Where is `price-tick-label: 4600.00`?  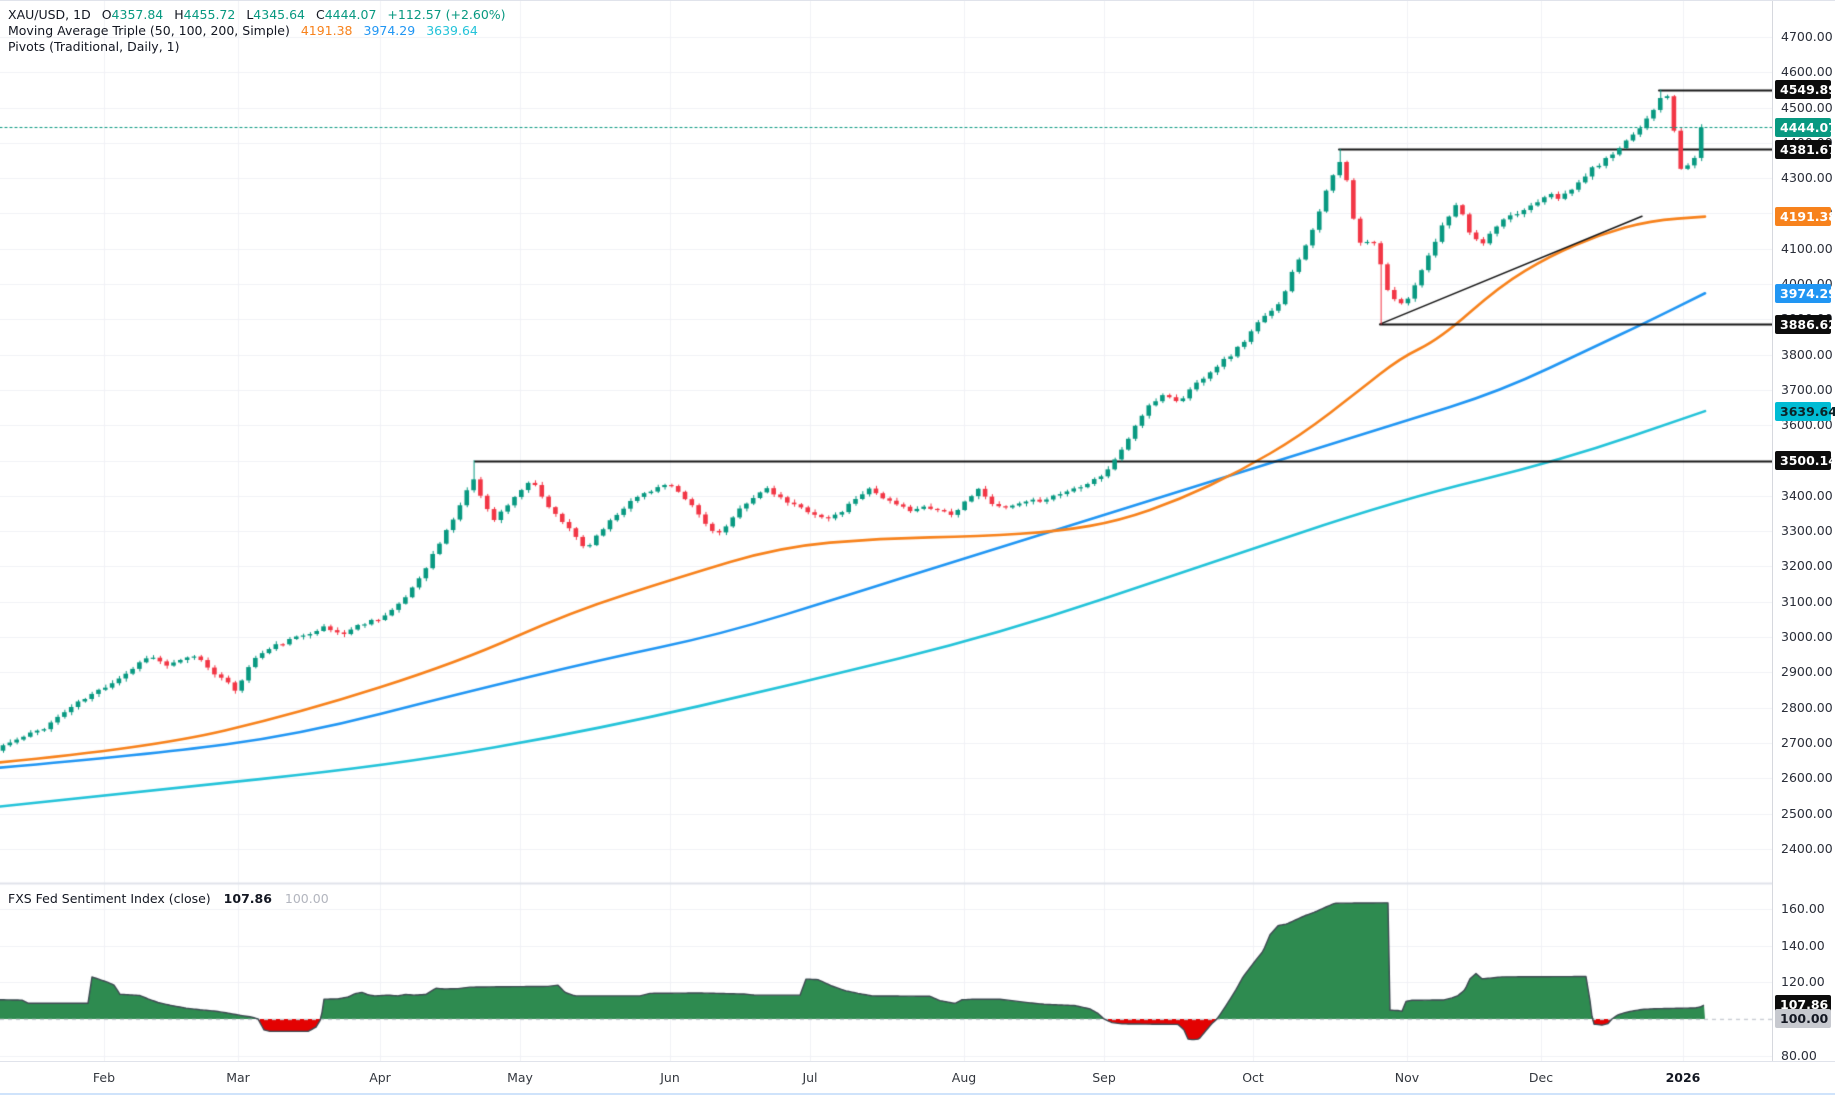
price-tick-label: 4600.00 is located at coordinates (1807, 72).